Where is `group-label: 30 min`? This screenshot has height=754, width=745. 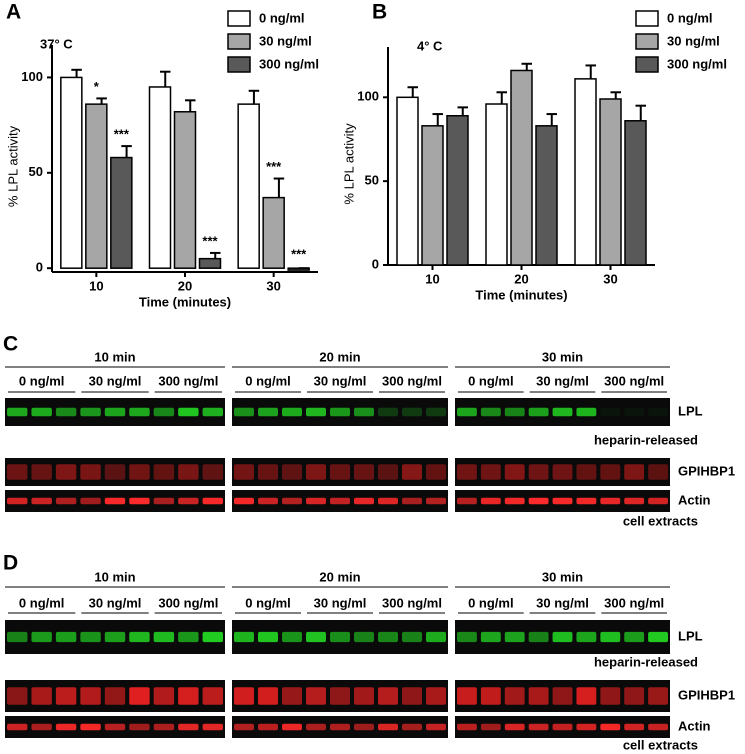 group-label: 30 min is located at coordinates (562, 576).